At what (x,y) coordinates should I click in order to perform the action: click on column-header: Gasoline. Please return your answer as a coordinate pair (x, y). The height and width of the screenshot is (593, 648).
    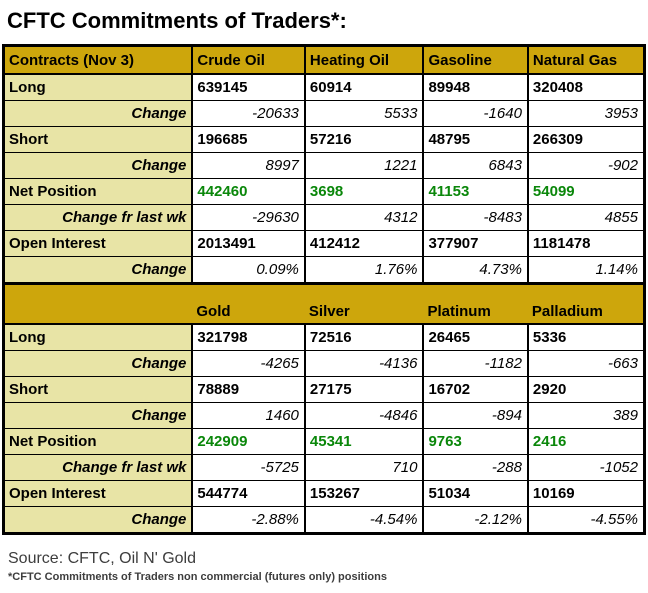
    Looking at the image, I should click on (475, 60).